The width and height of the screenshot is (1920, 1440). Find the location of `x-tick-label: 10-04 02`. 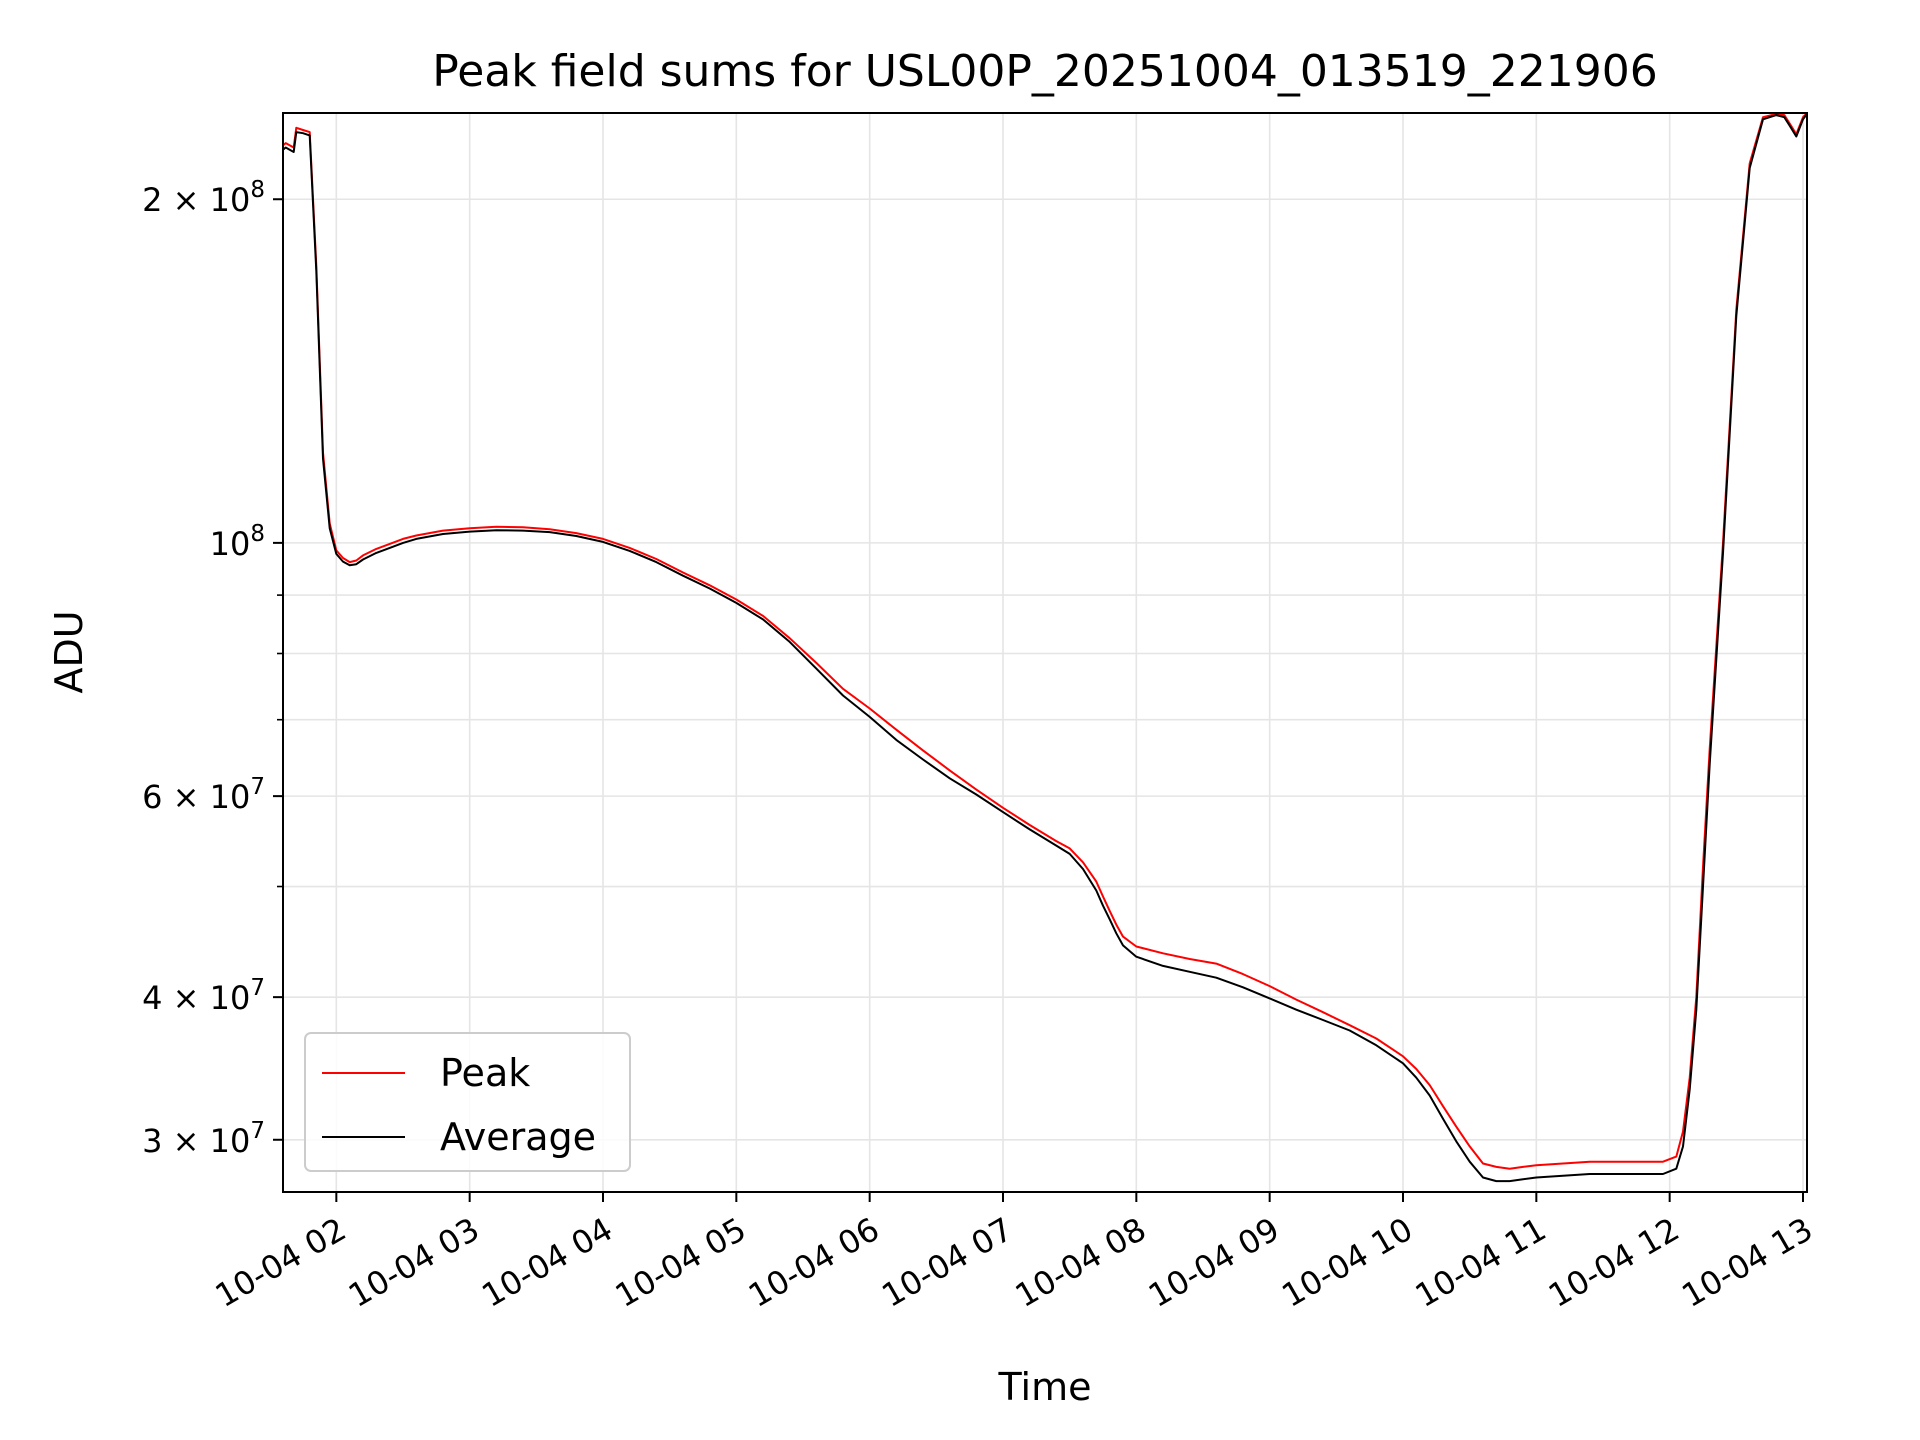

x-tick-label: 10-04 02 is located at coordinates (281, 1262).